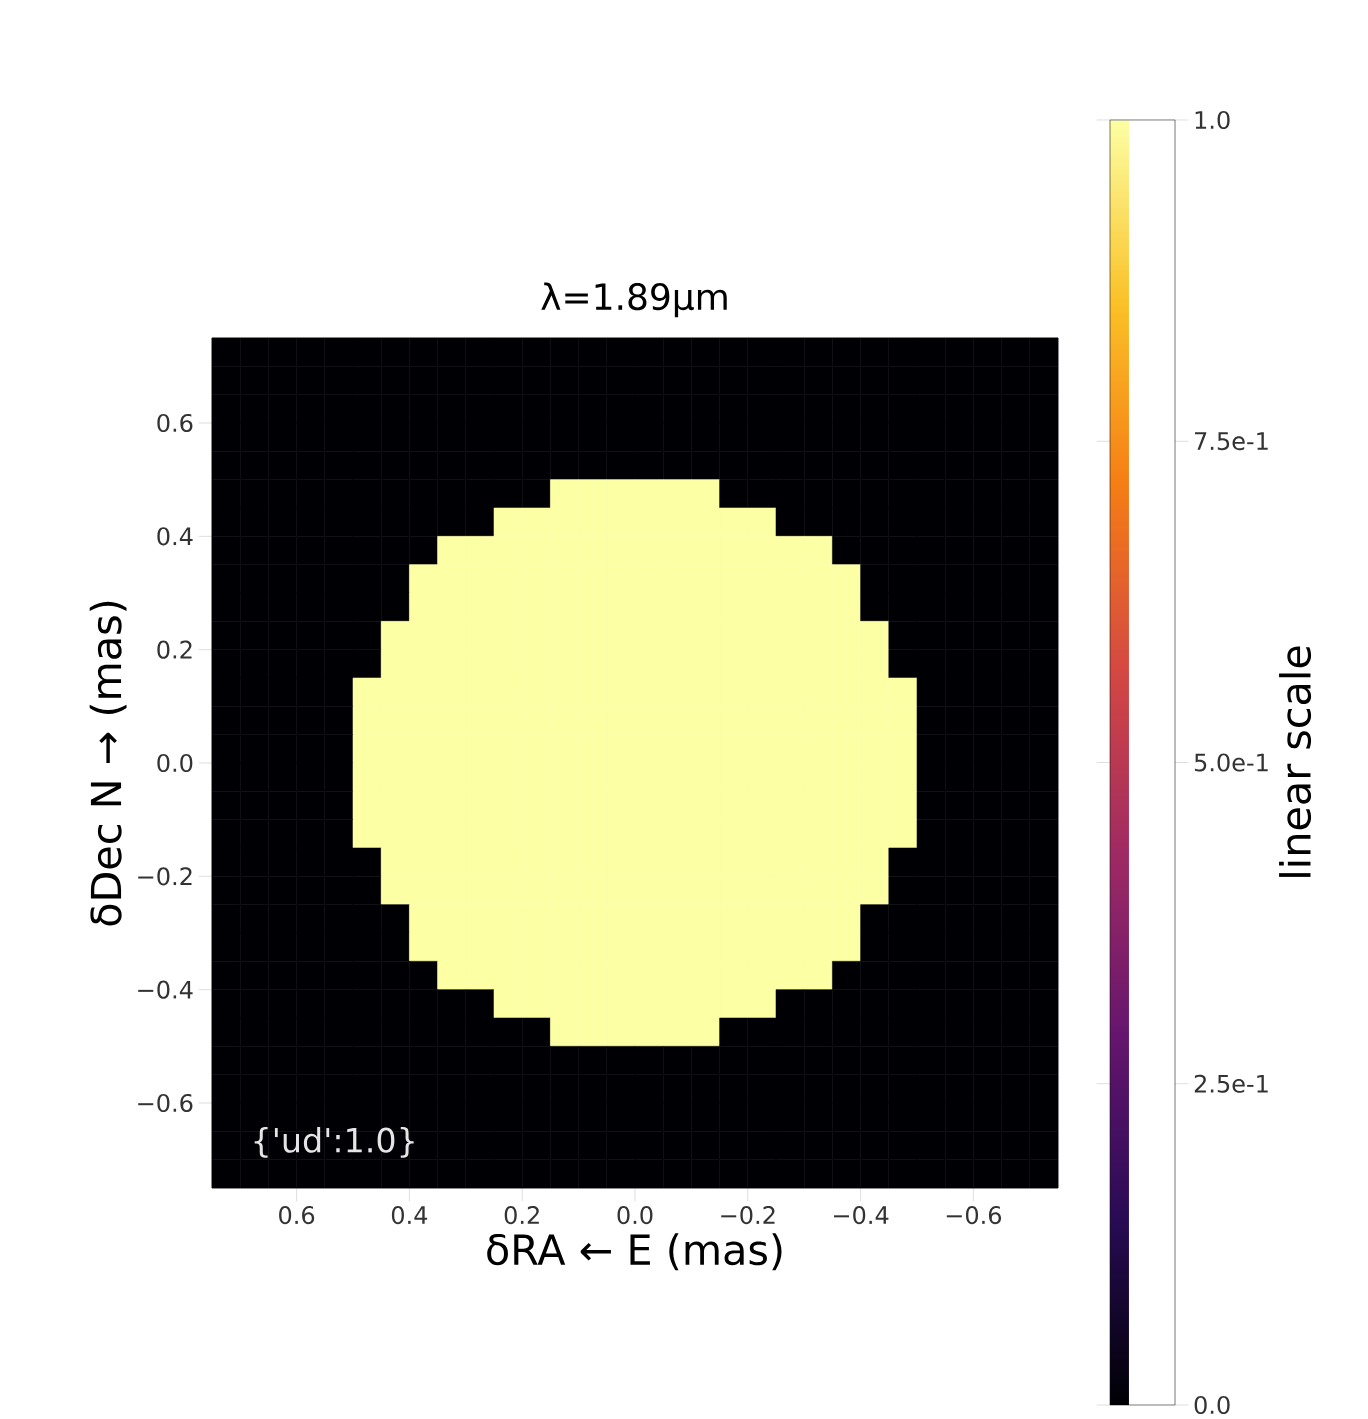 This screenshot has width=1368, height=1419. Describe the element at coordinates (861, 1215) in the screenshot. I see `x-tick-label: −0.4` at that location.